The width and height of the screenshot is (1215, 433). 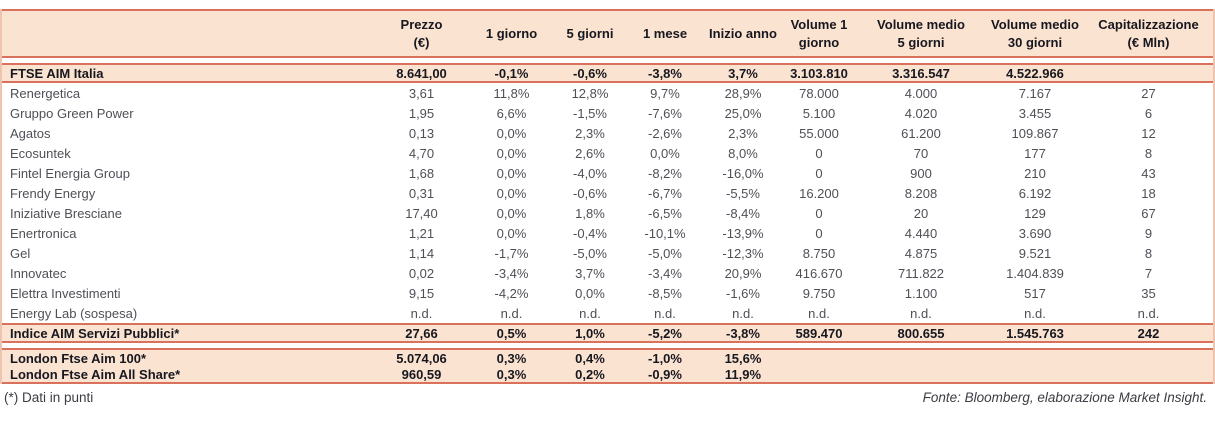 I want to click on row-cell-5-giorni: 2,6%, so click(x=590, y=153).